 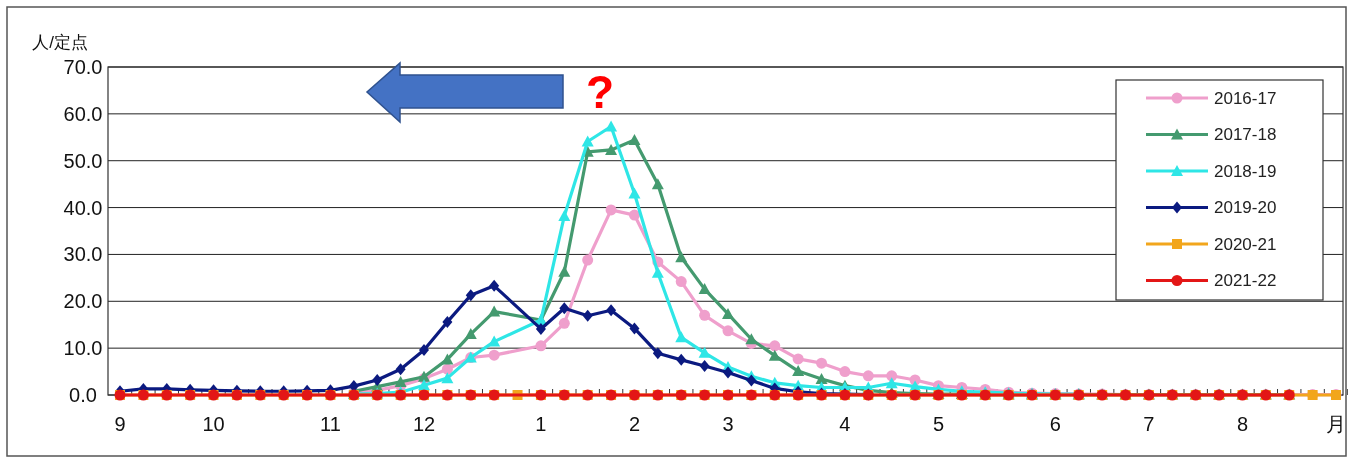 I want to click on y-tick-label: 0.0, so click(x=83, y=395).